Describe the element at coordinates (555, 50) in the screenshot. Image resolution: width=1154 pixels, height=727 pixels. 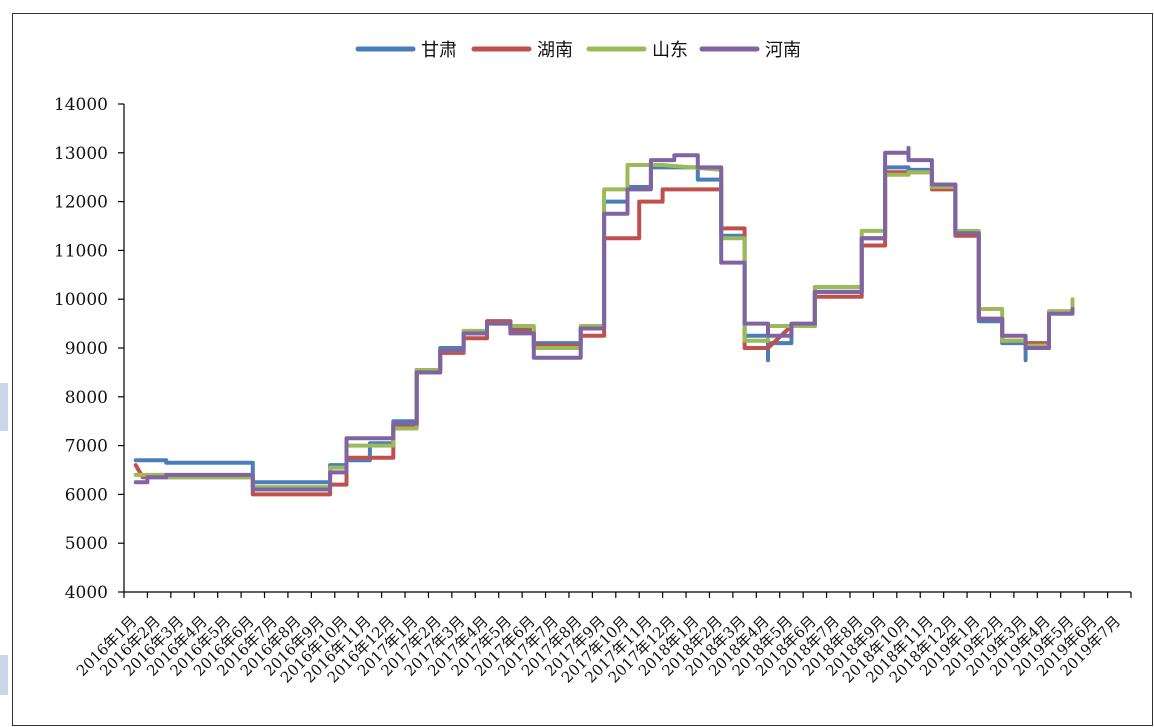
I see `legend-label-2: 湖南` at that location.